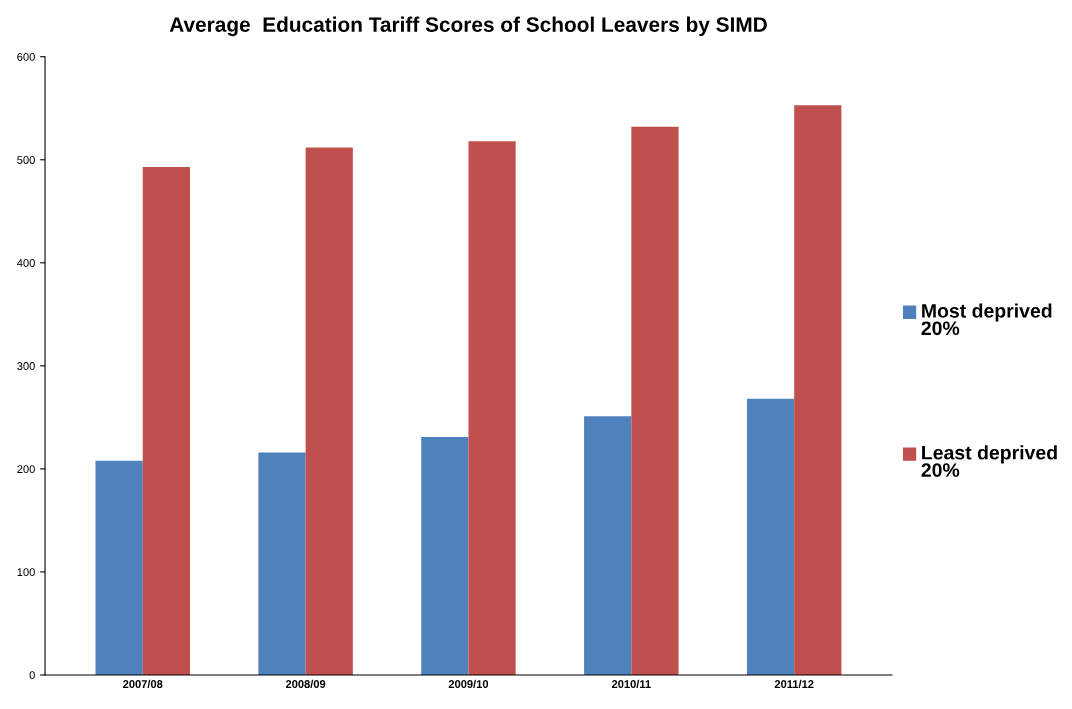 This screenshot has width=1072, height=709. Describe the element at coordinates (26, 160) in the screenshot. I see `y-tick-label: 500` at that location.